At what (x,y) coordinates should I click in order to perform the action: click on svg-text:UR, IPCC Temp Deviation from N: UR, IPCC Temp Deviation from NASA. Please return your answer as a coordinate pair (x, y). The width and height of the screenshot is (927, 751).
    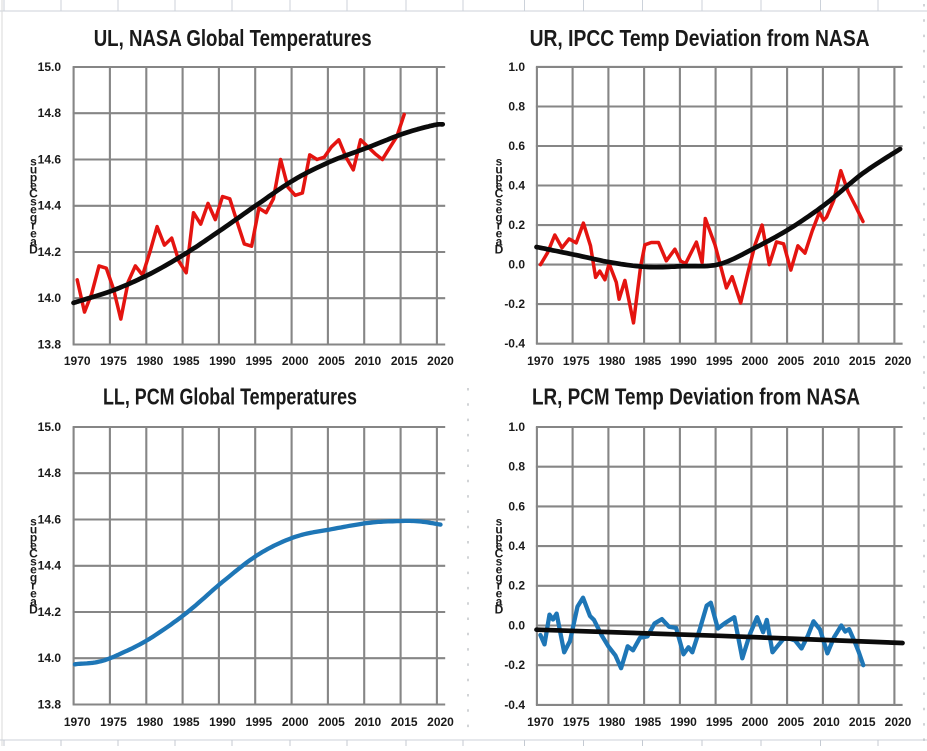
    Looking at the image, I should click on (700, 38).